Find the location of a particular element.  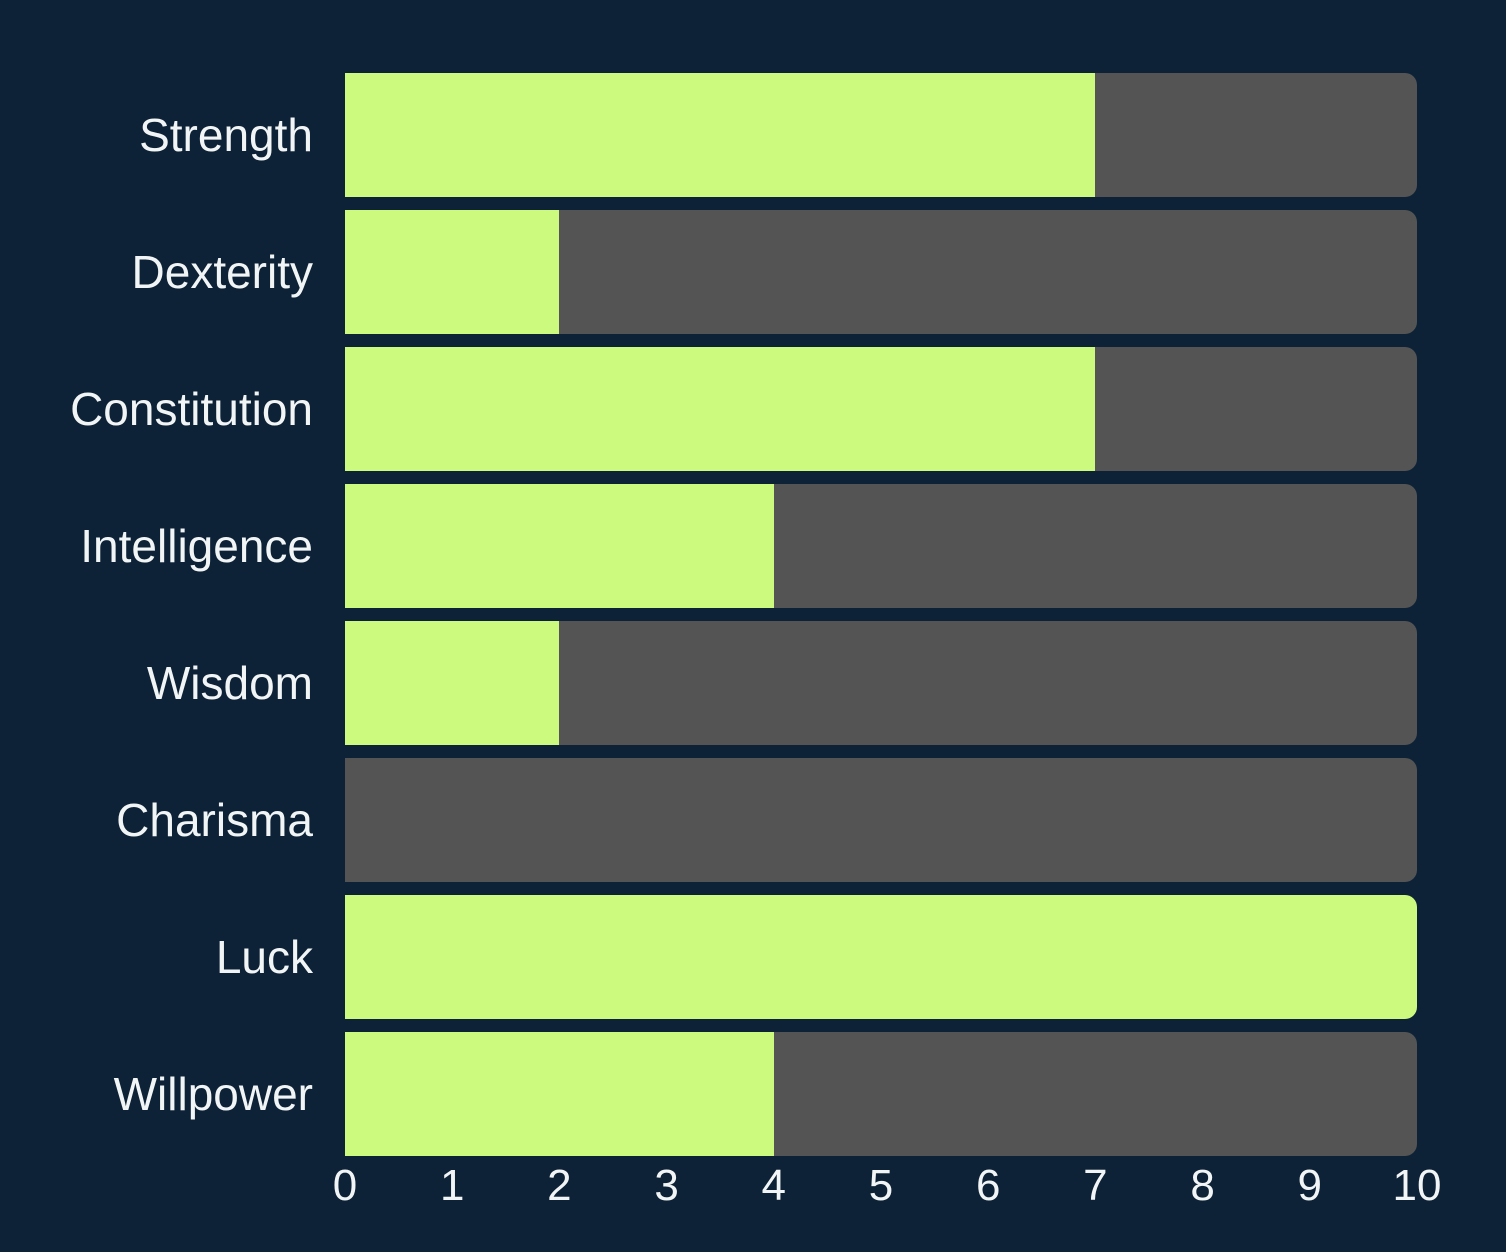

bar-row: Wisdom is located at coordinates (753, 683).